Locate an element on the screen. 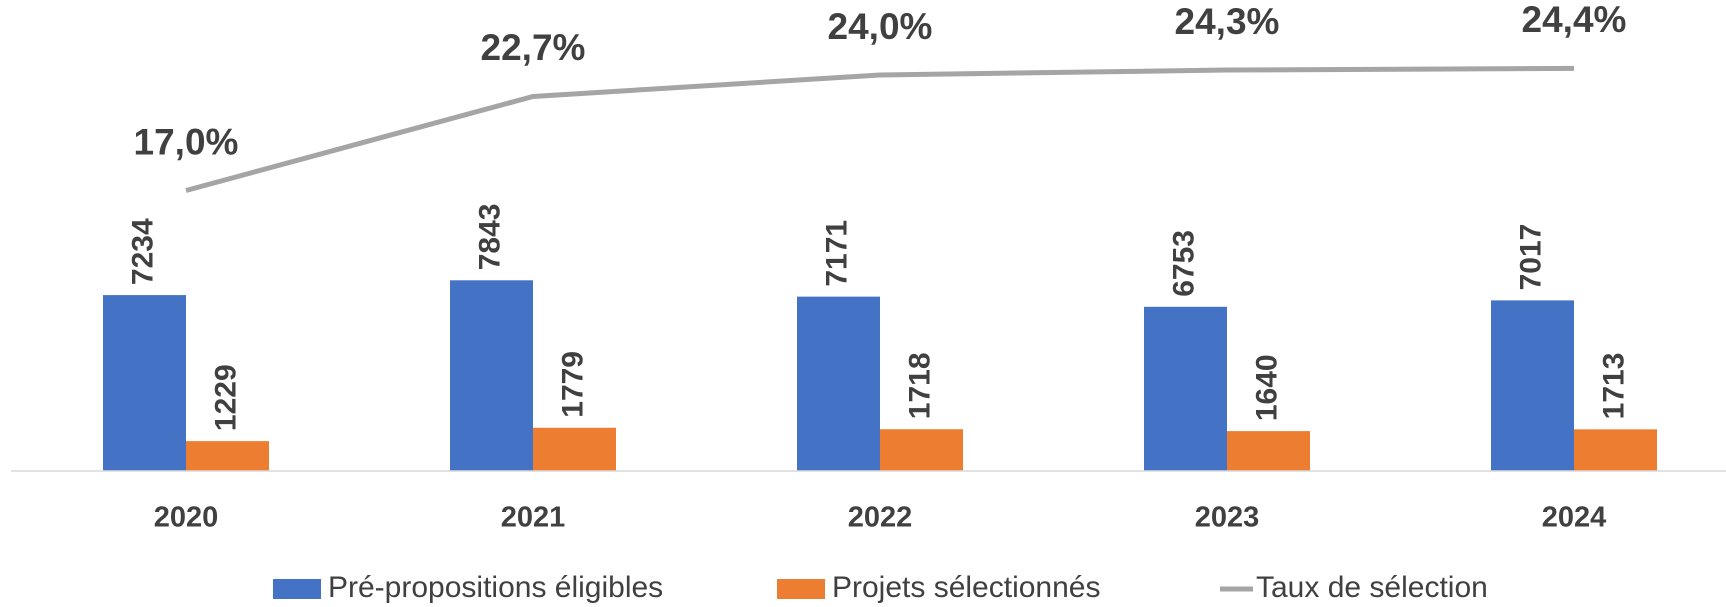  data-label: 1640 is located at coordinates (1266, 387).